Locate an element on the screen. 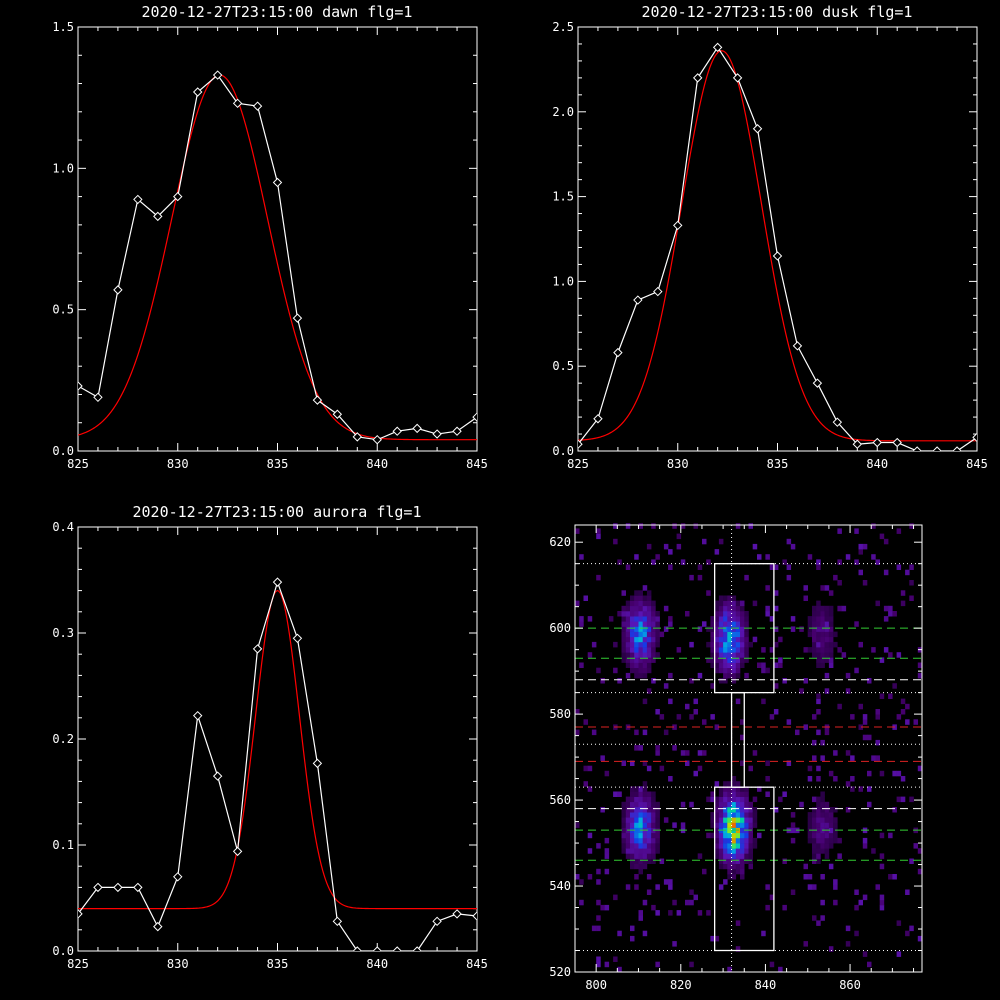 The height and width of the screenshot is (1000, 1000). dawn-x-tick-label: 840 is located at coordinates (377, 464).